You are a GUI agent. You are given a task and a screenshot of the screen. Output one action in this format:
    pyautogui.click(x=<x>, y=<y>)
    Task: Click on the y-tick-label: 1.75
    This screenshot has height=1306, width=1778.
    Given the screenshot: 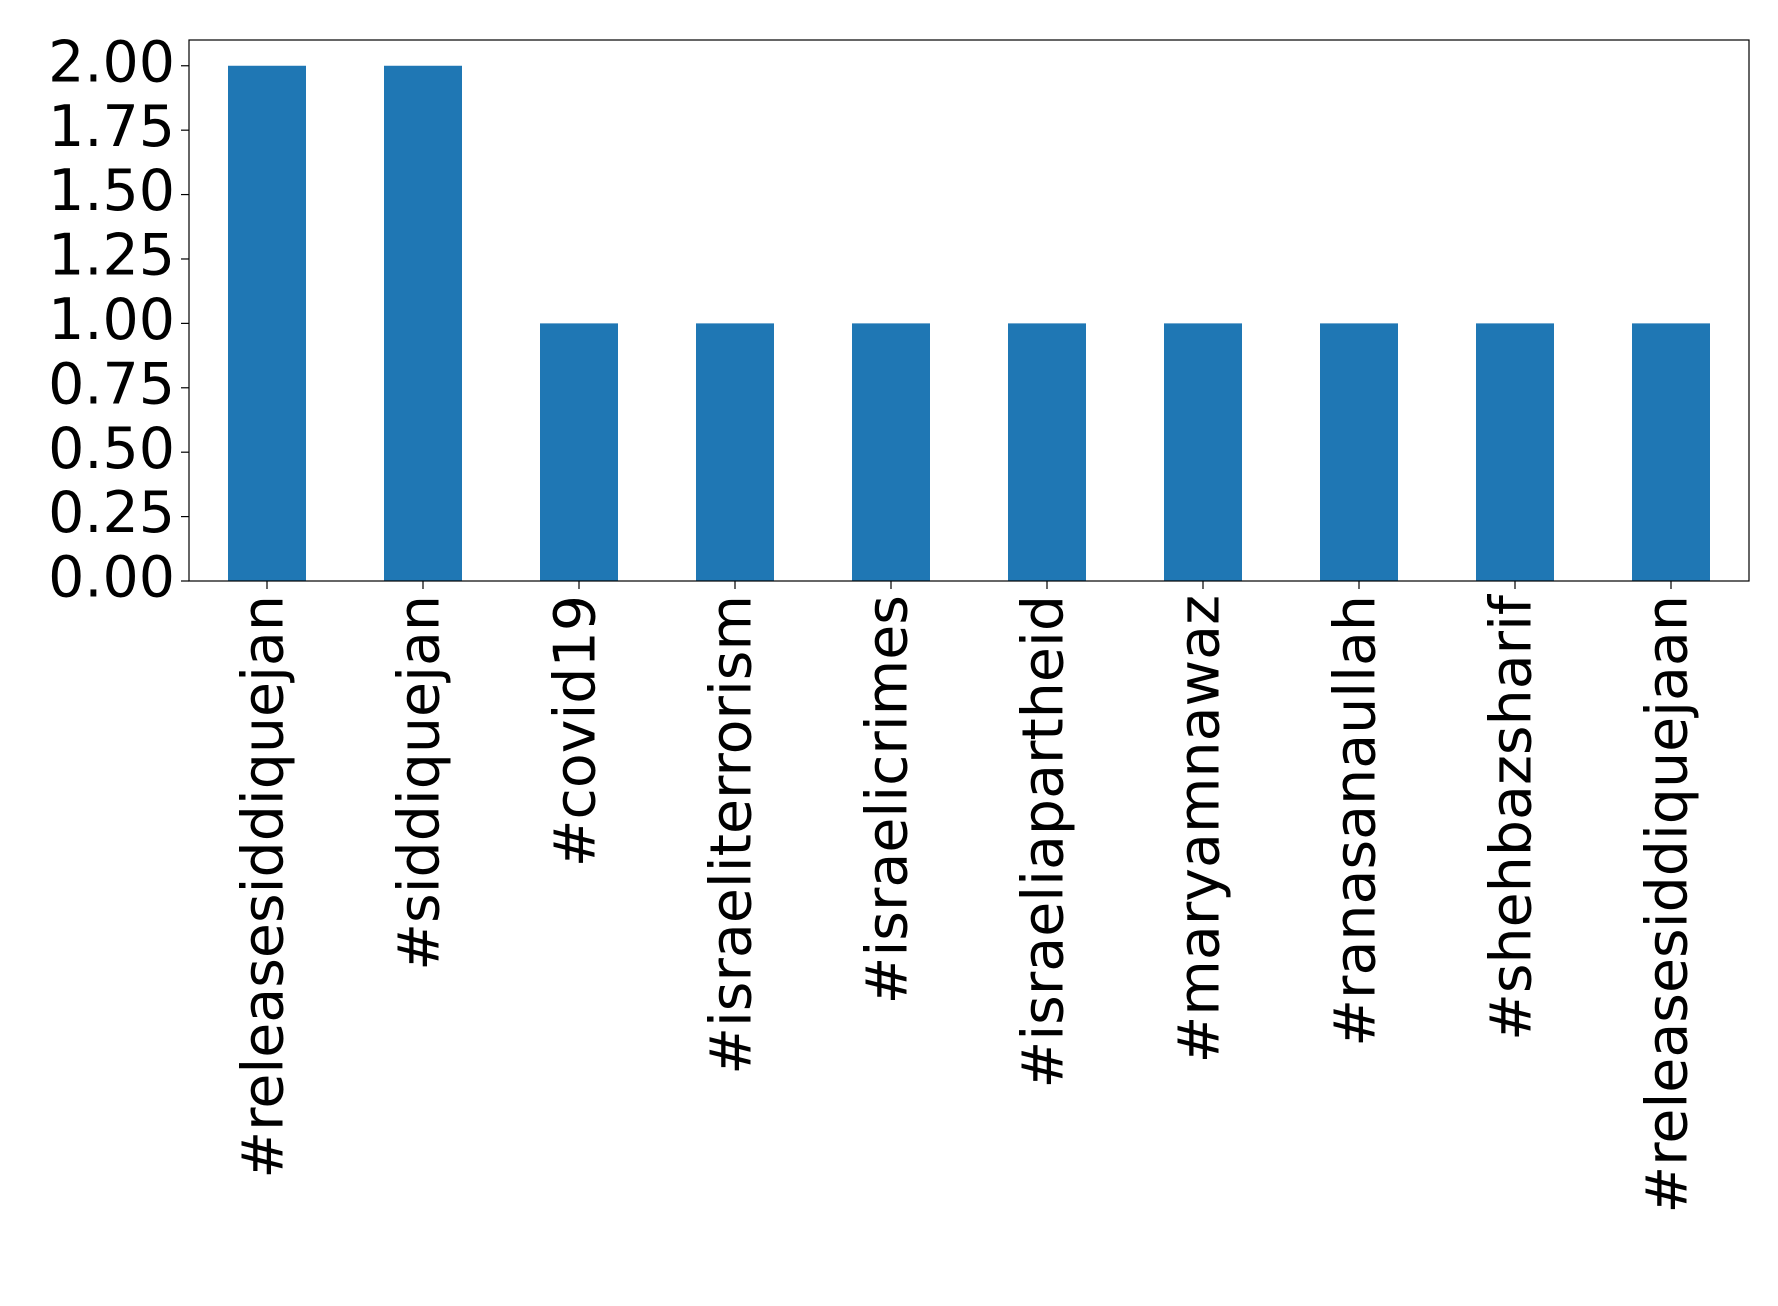 What is the action you would take?
    pyautogui.click(x=111, y=127)
    